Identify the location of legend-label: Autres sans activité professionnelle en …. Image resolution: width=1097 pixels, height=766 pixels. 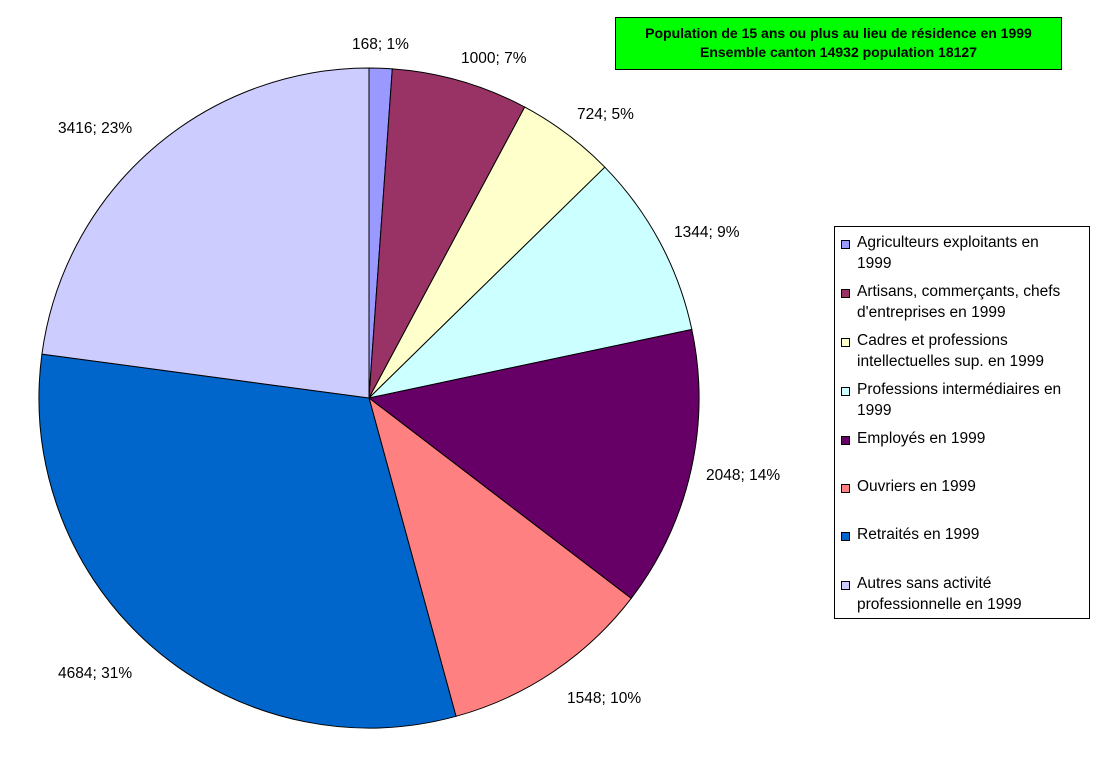
(939, 594).